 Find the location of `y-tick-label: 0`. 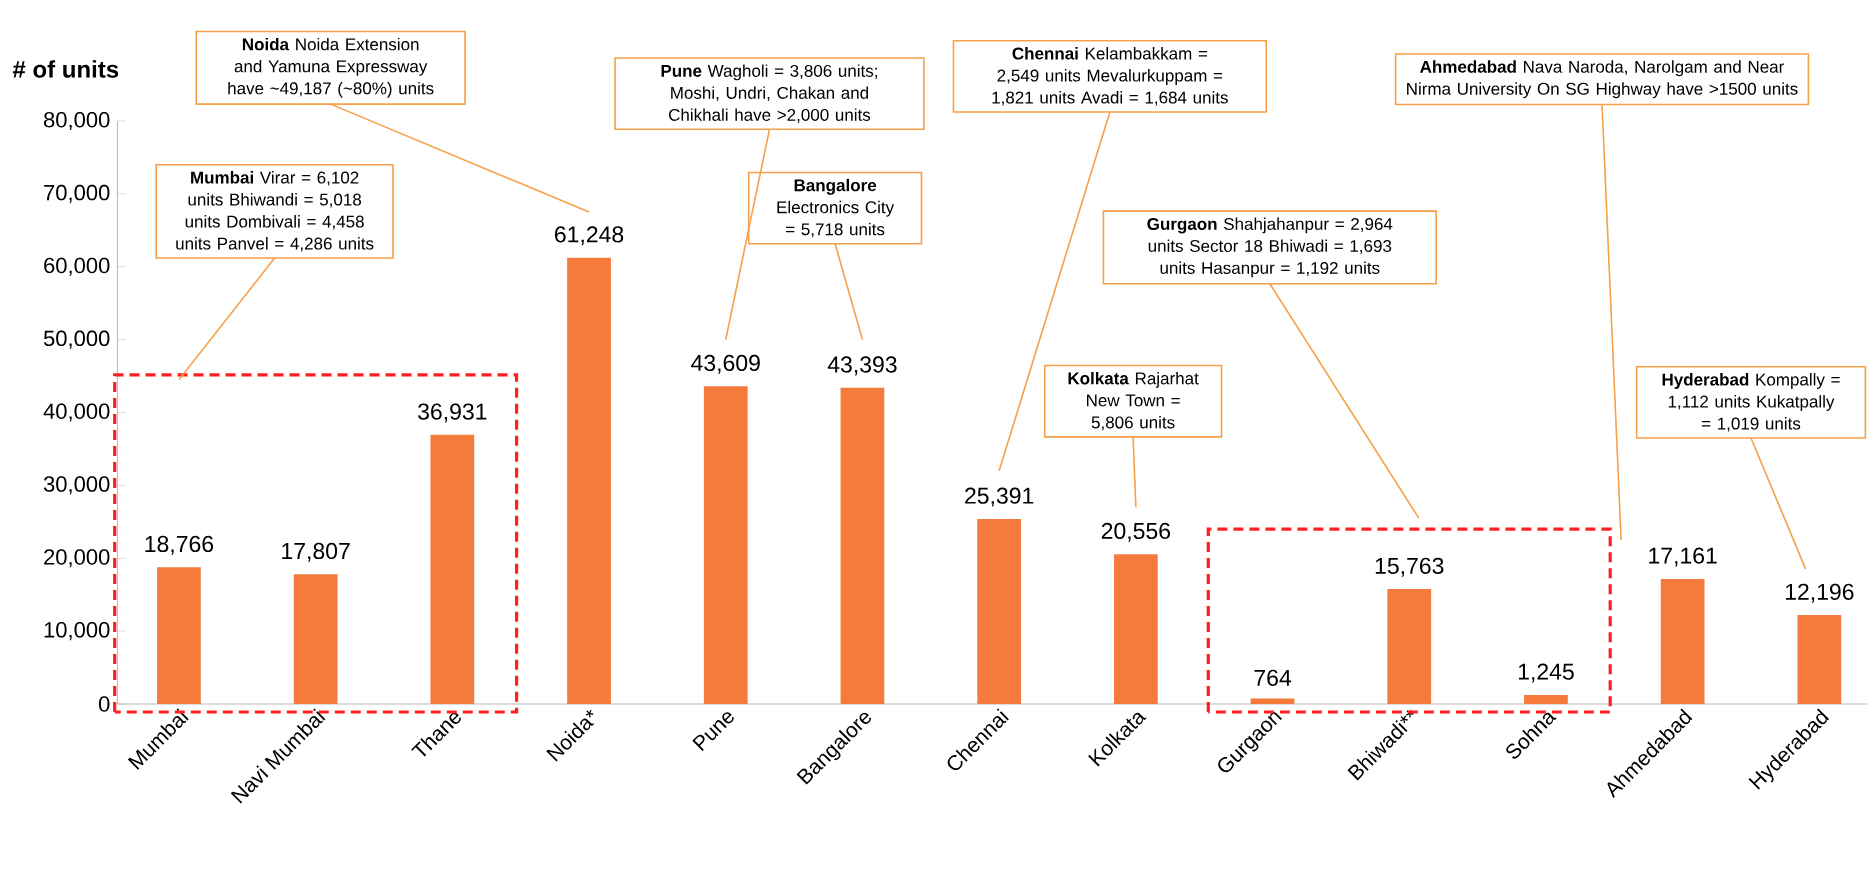

y-tick-label: 0 is located at coordinates (104, 704).